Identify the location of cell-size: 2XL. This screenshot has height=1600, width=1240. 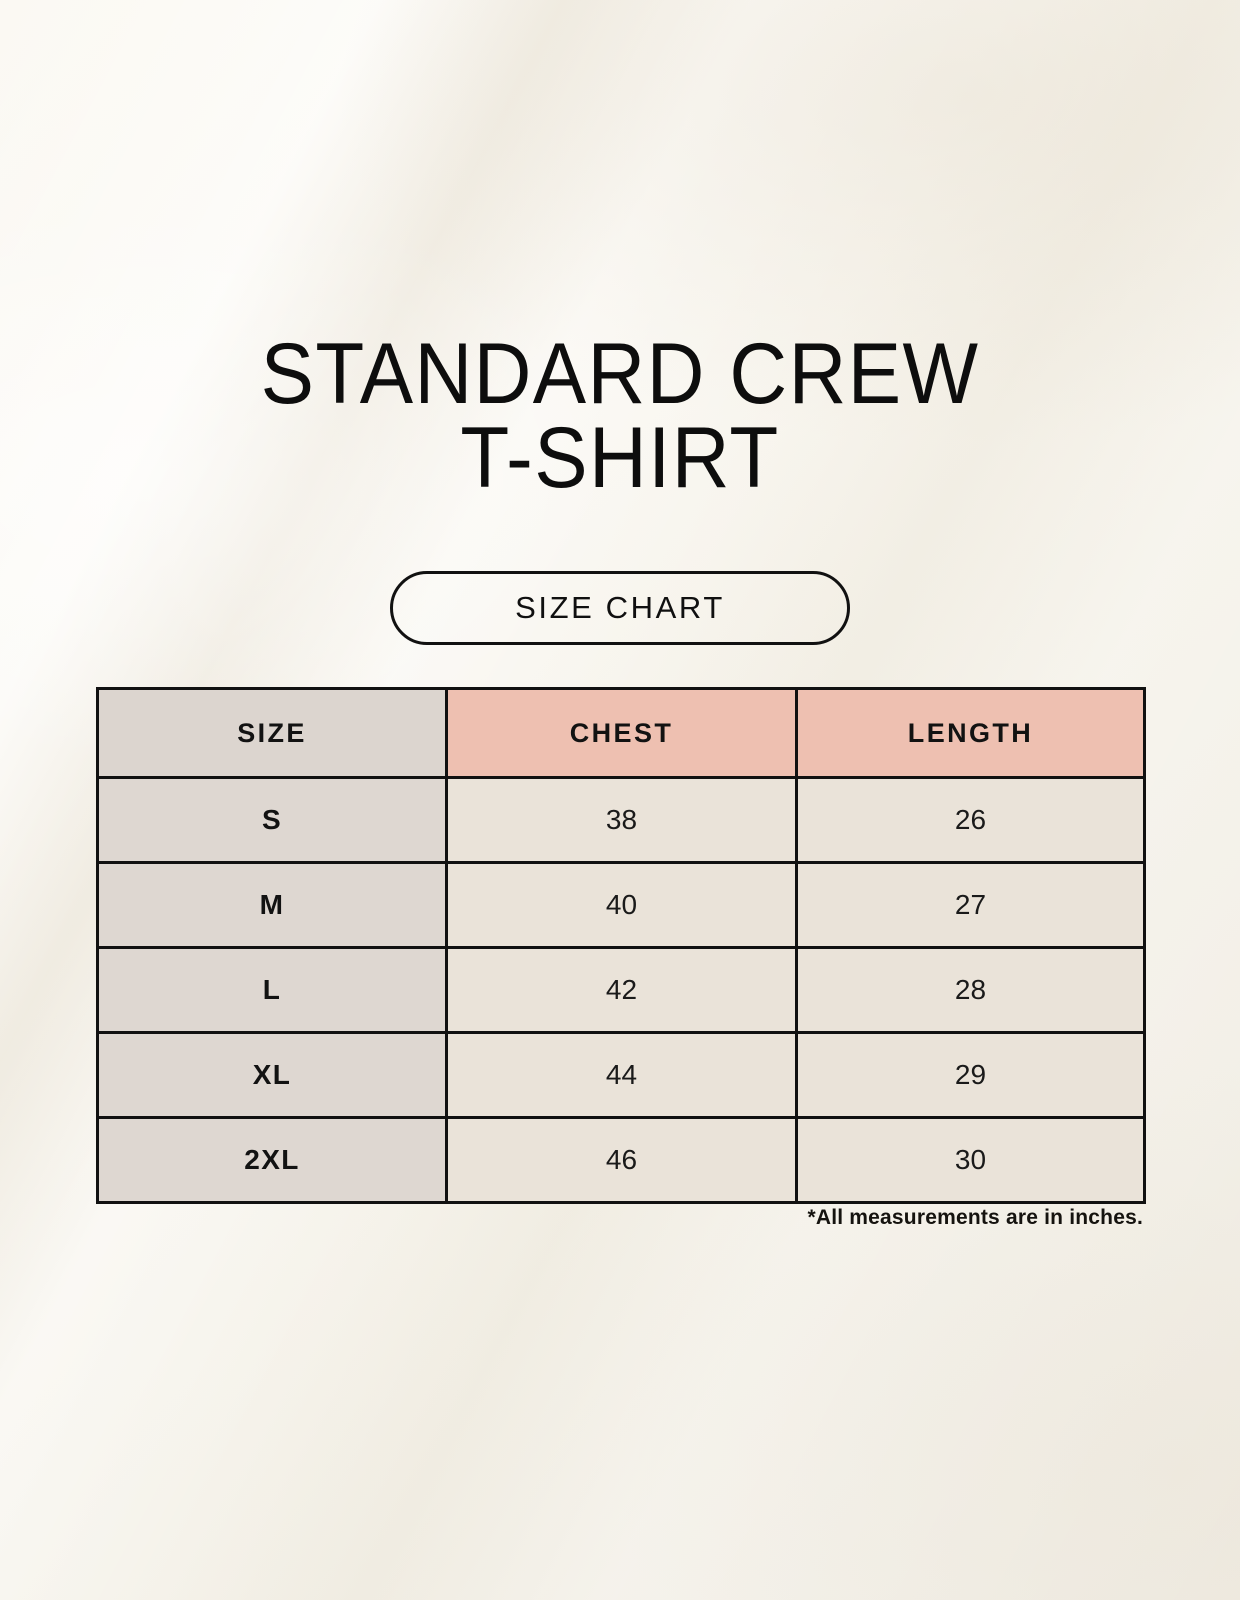
(272, 1160).